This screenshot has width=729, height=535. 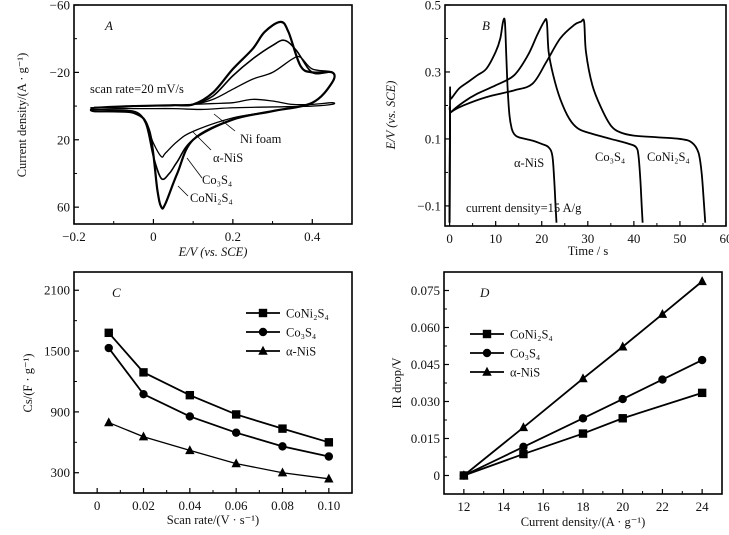 I want to click on x-tick-label: 0.2, so click(x=233, y=236).